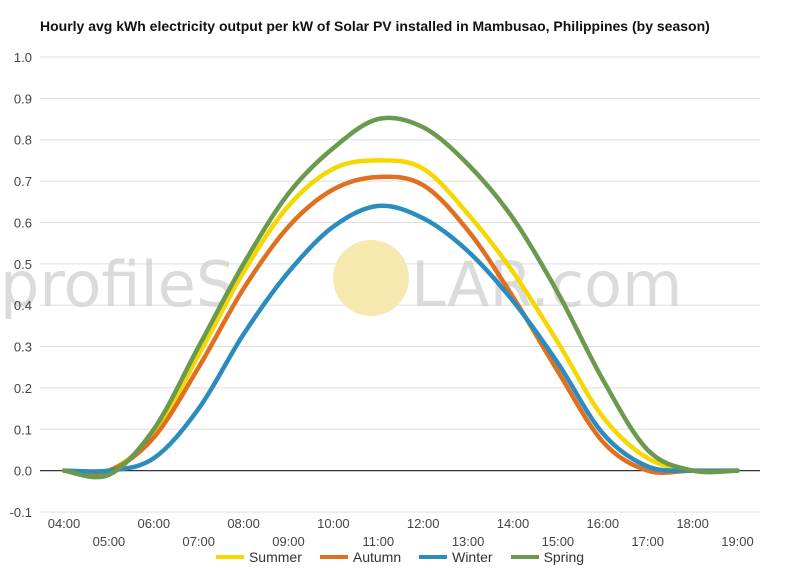  What do you see at coordinates (64, 523) in the screenshot?
I see `x-tick-label: 04:00` at bounding box center [64, 523].